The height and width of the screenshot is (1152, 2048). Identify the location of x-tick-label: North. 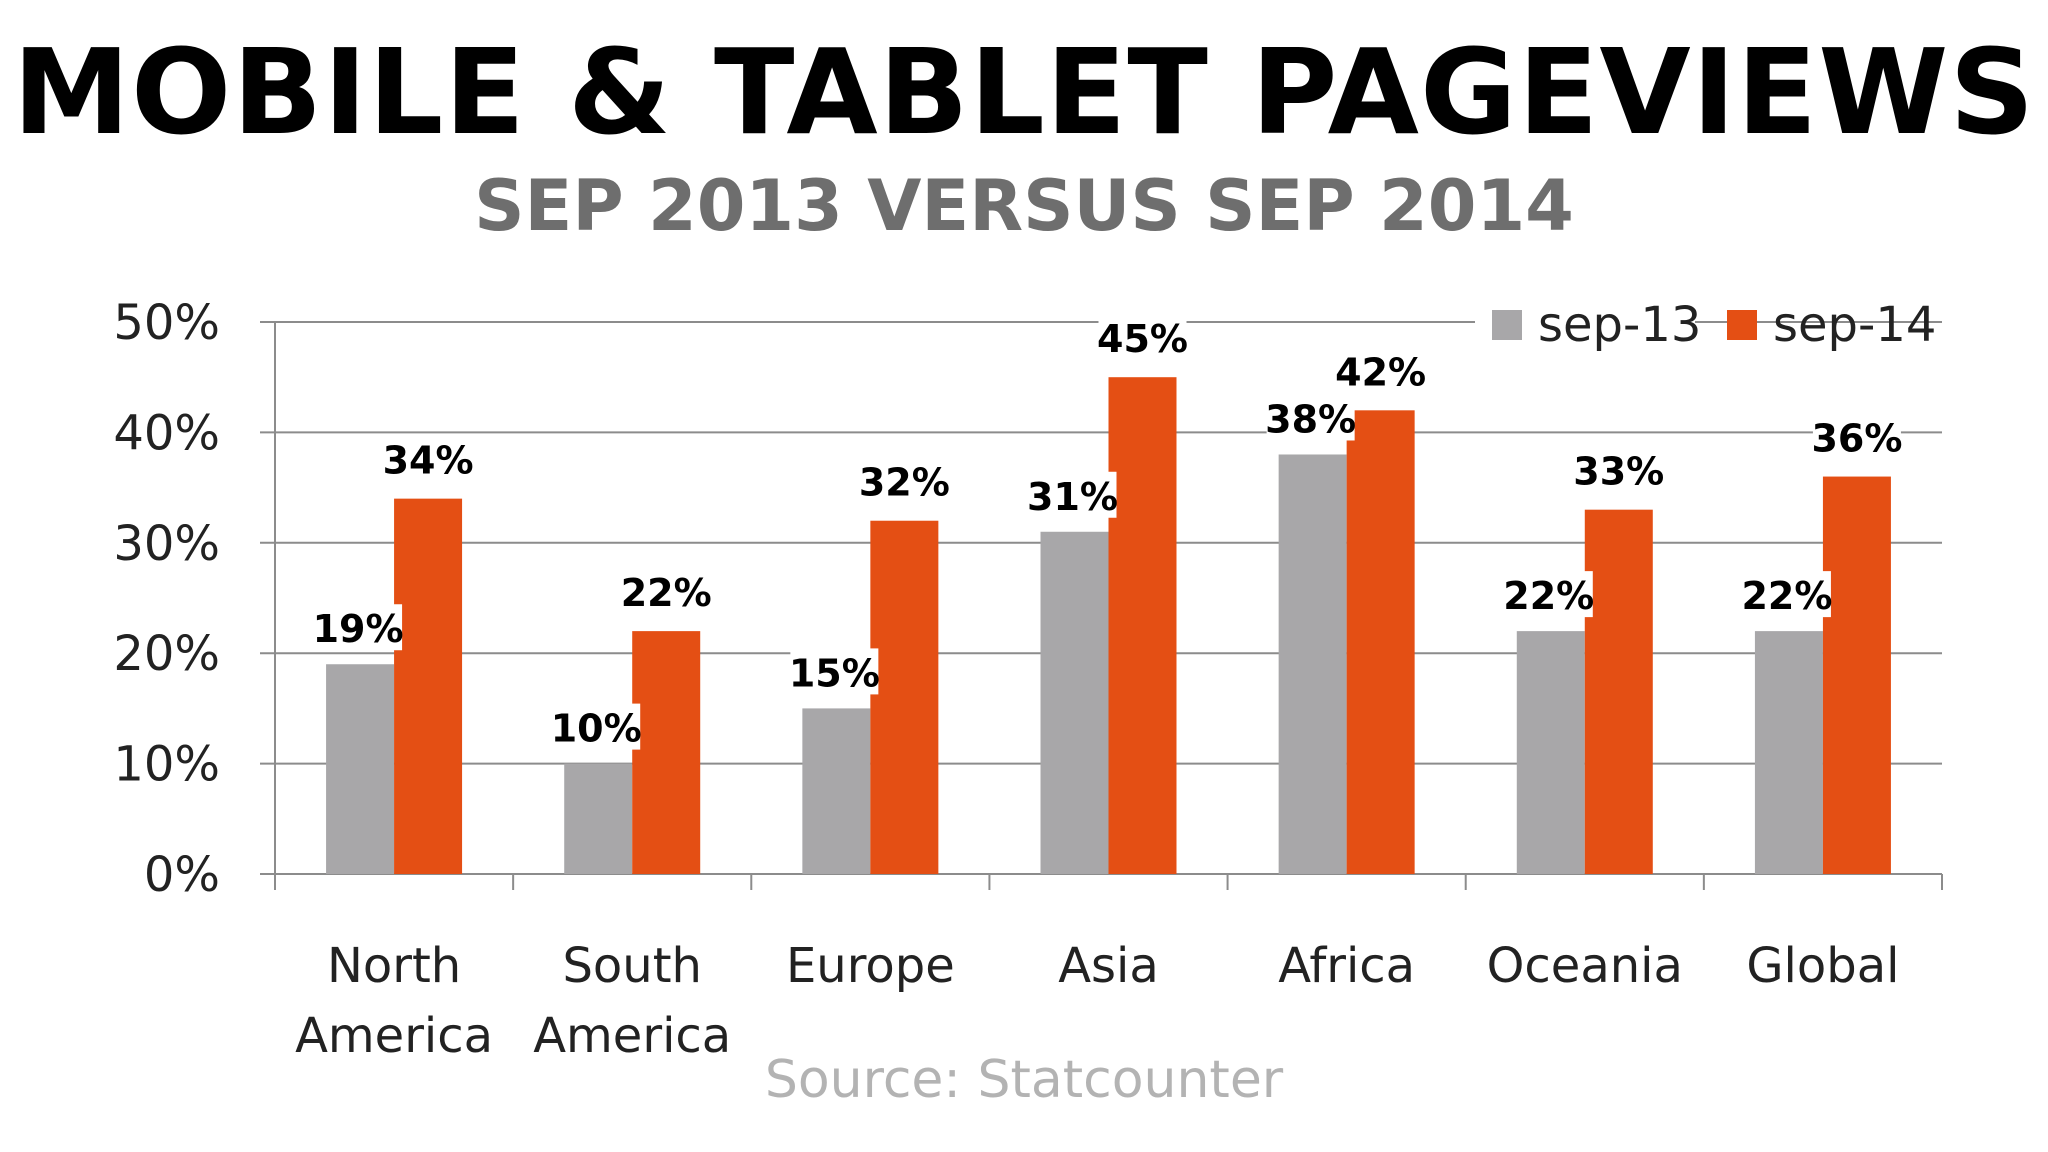
(394, 966).